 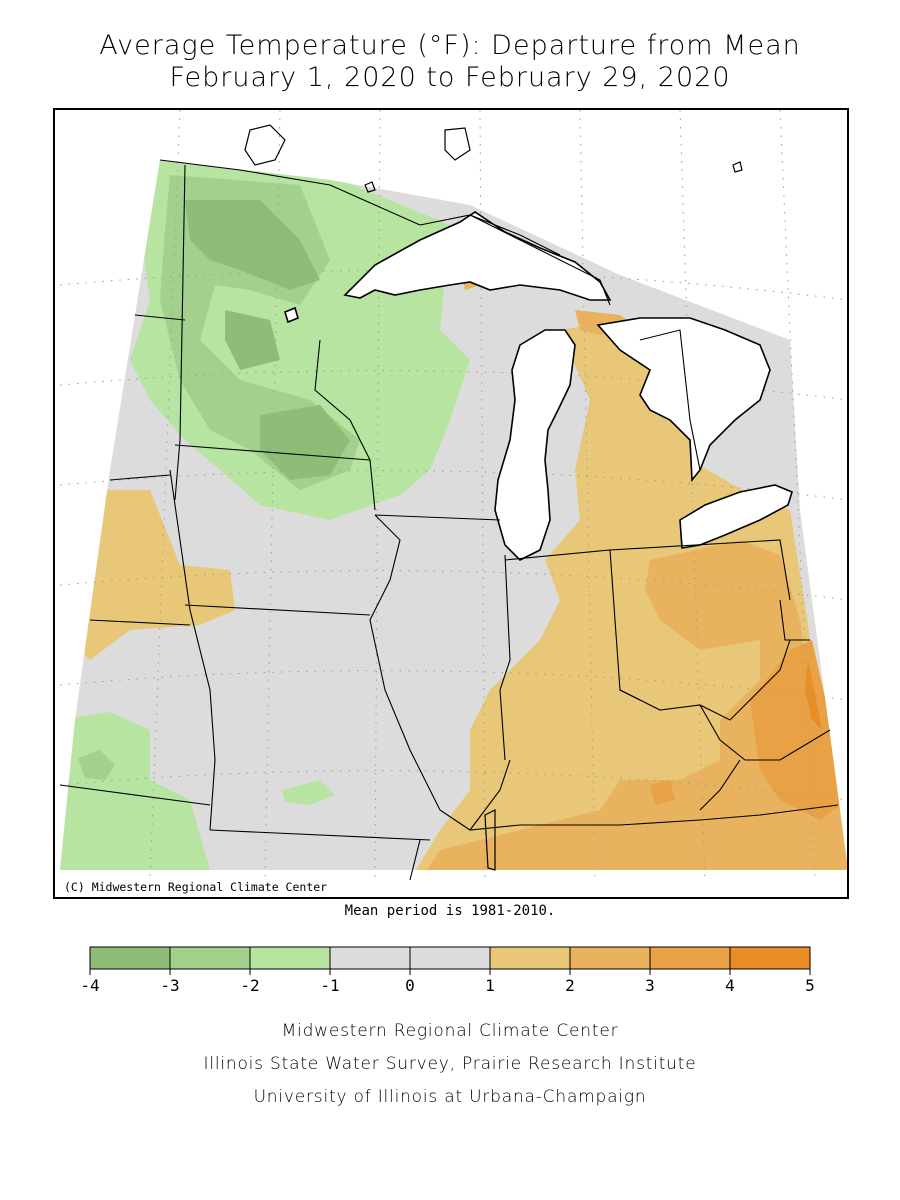 I want to click on lake-michigan, so click(x=535, y=445).